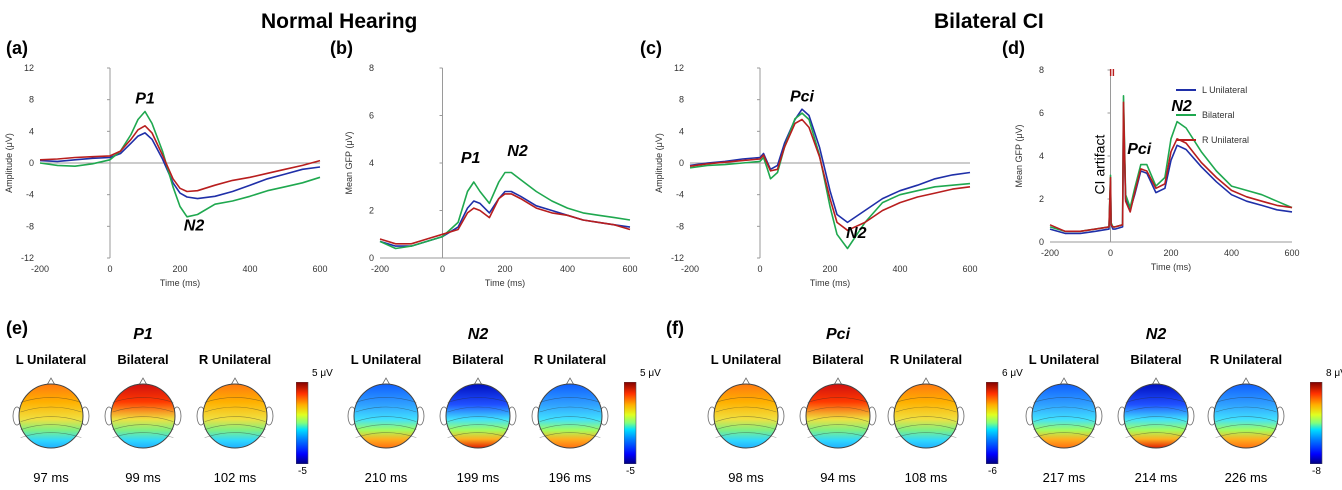 Image resolution: width=1342 pixels, height=490 pixels. What do you see at coordinates (386, 477) in the screenshot?
I see `latency-label: 210 ms` at bounding box center [386, 477].